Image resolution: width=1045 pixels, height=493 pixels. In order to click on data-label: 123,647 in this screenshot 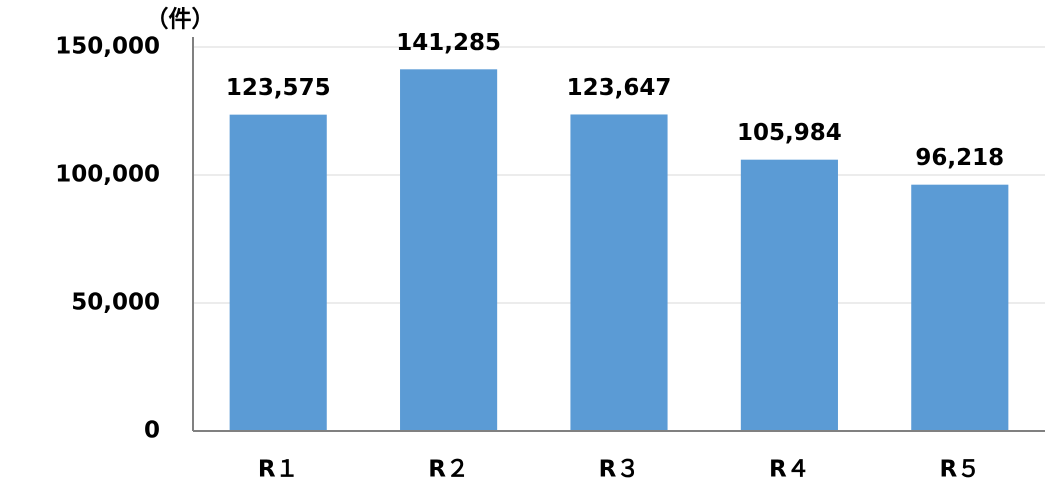, I will do `click(619, 88)`.